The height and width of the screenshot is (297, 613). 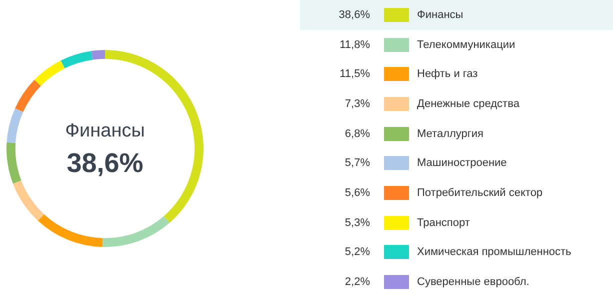 I want to click on data-label: 5,7%, so click(x=357, y=163).